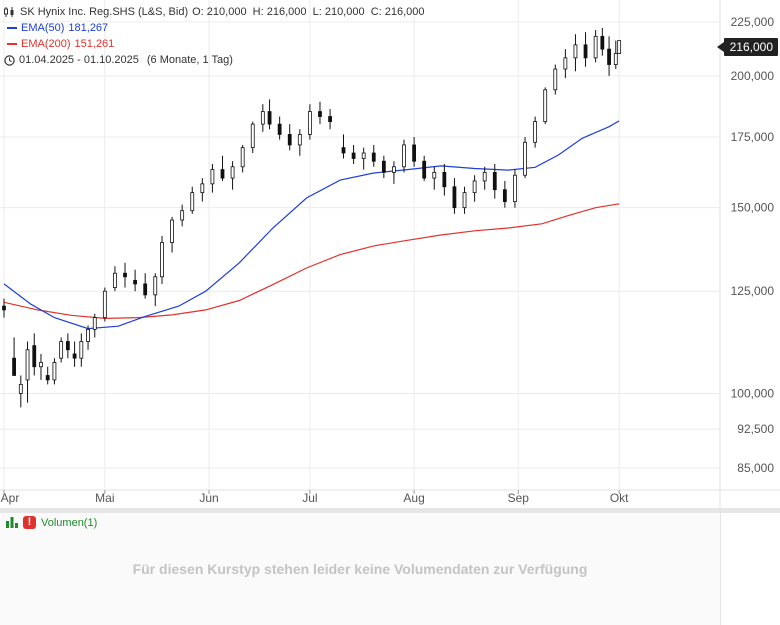  Describe the element at coordinates (413, 498) in the screenshot. I see `x-tick-label: Aug` at that location.